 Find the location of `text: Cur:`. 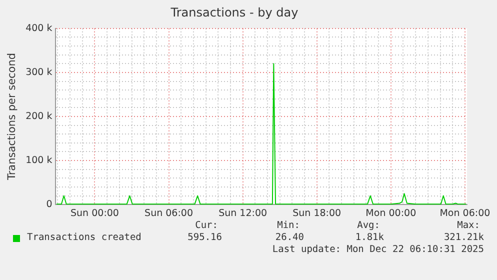

text: Cur: is located at coordinates (206, 225).